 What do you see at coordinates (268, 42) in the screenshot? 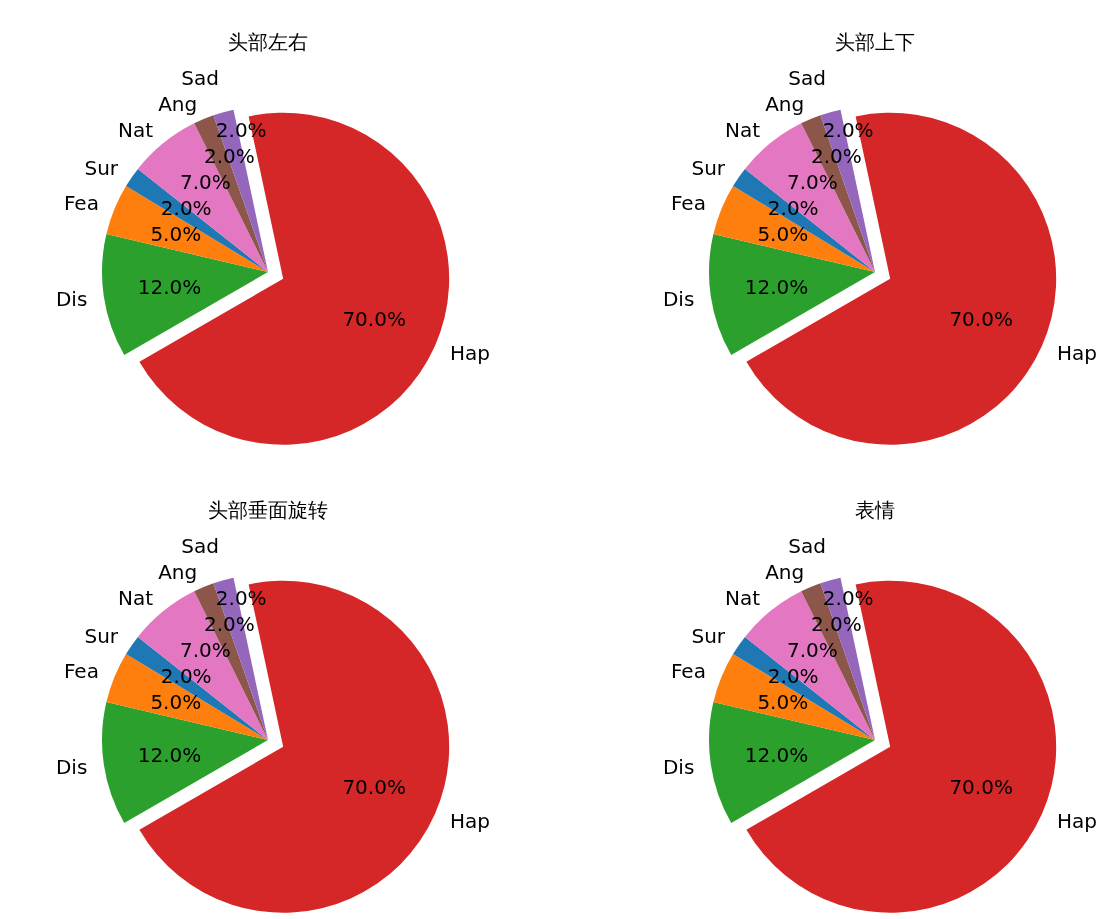
I see `chart-title: 头部左右` at bounding box center [268, 42].